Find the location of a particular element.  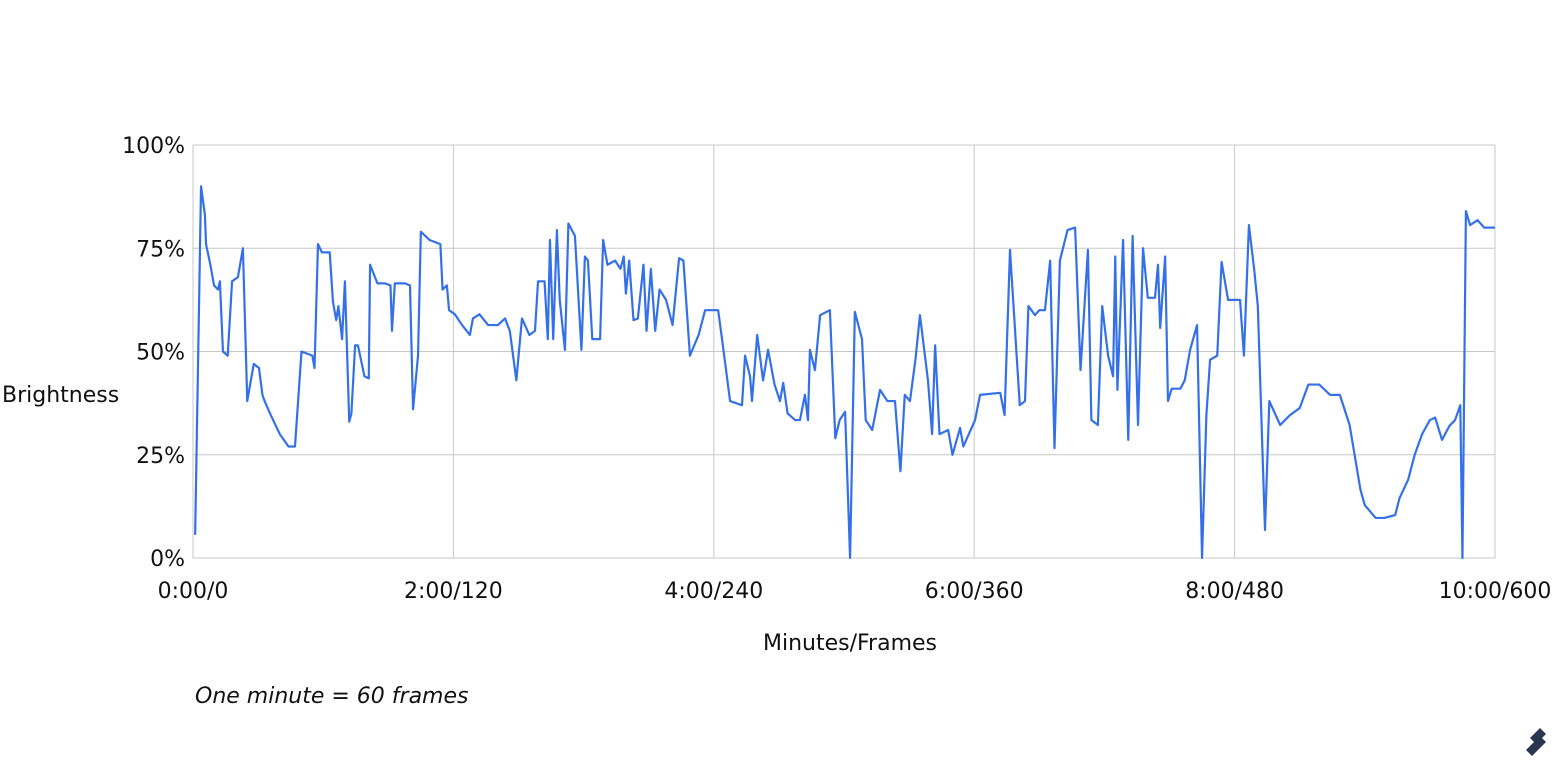

y-tick-label: 100% is located at coordinates (153, 146).